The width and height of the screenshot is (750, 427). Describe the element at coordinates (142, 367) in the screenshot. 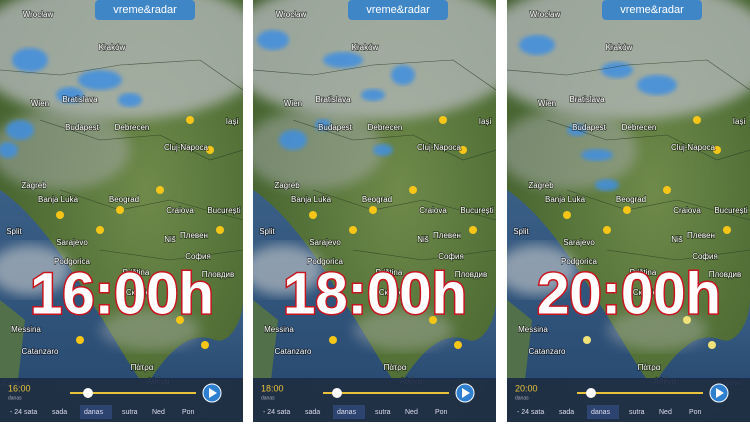

I see `city-label: Πάτρα` at that location.